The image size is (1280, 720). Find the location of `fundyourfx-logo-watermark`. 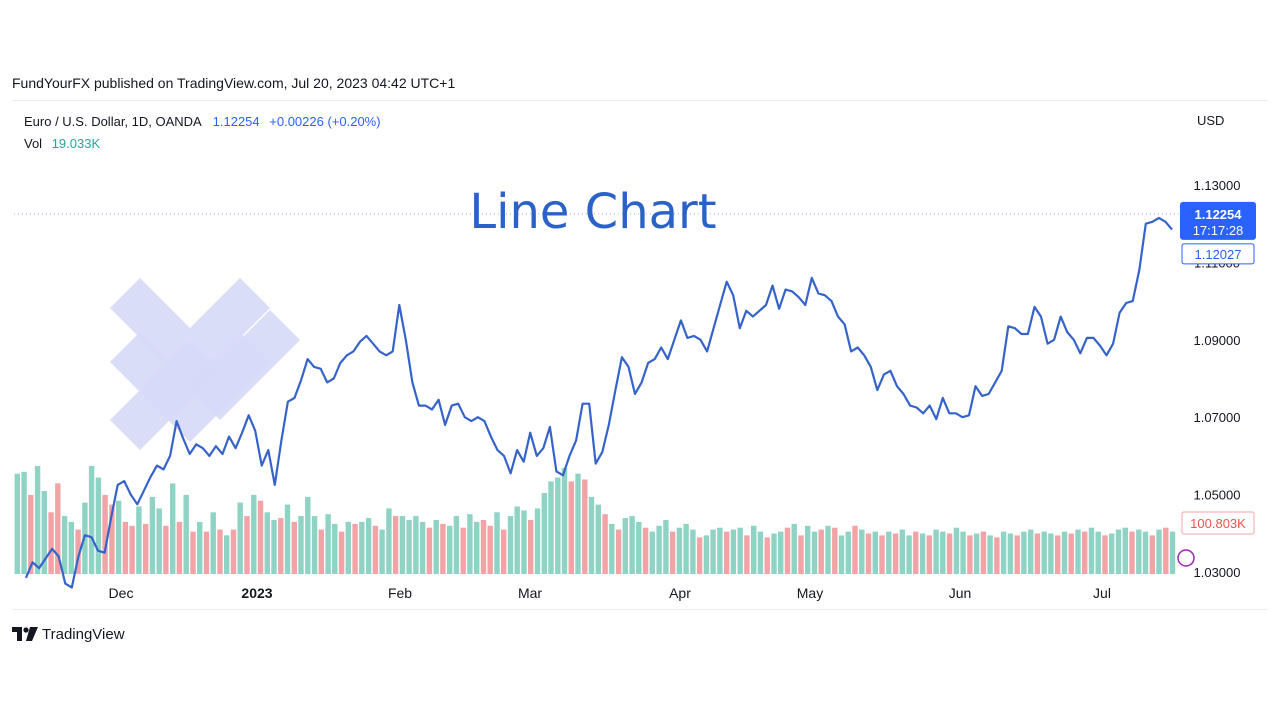

fundyourfx-logo-watermark is located at coordinates (205, 364).